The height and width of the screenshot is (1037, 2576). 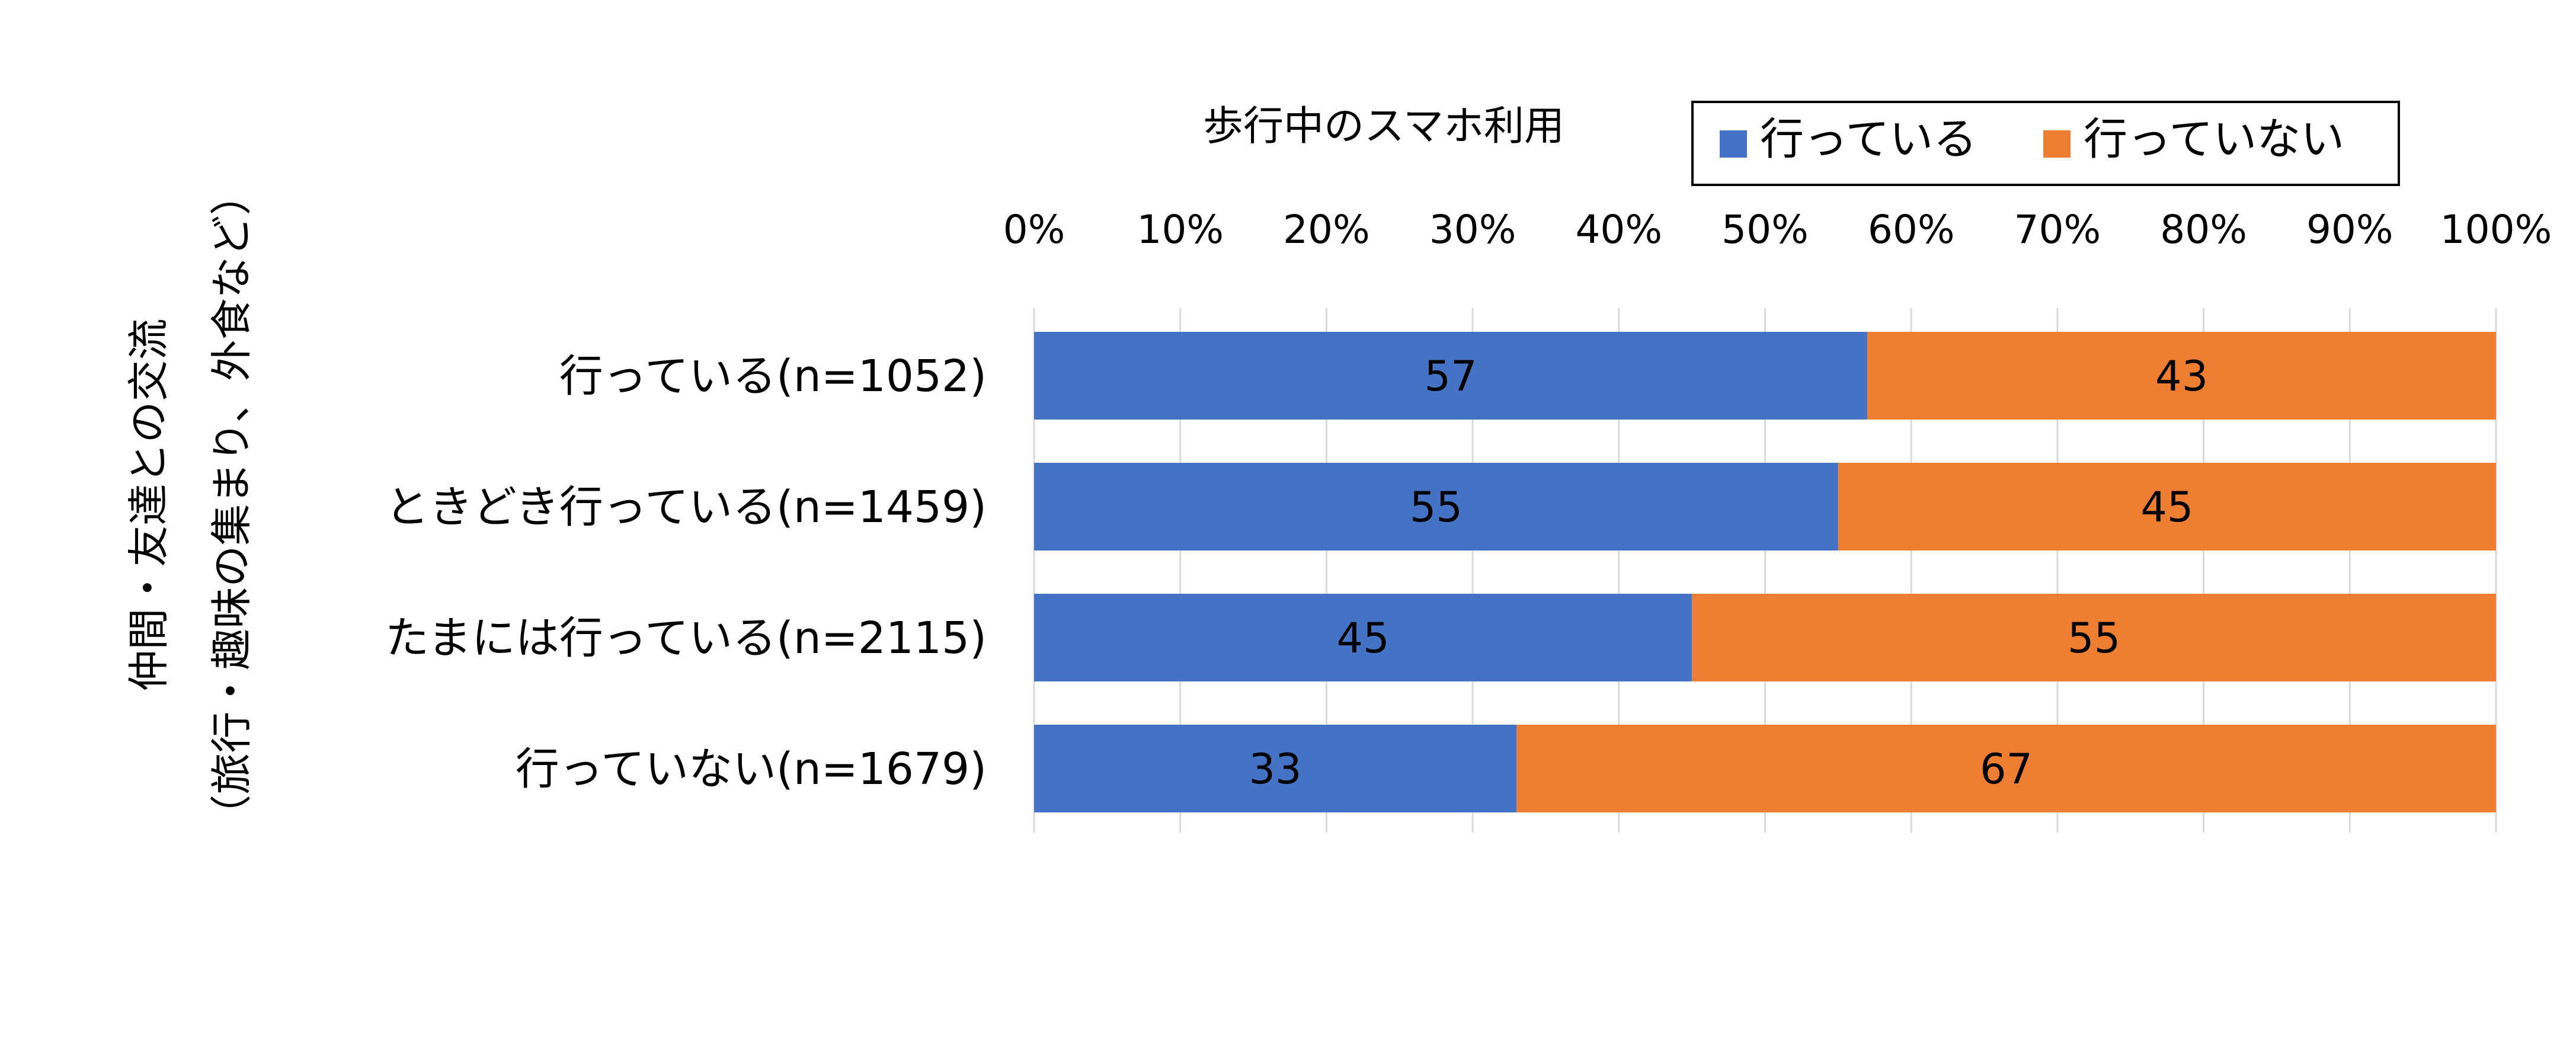 What do you see at coordinates (190, 505) in the screenshot?
I see `y-axis-title: 仲間・友達との交流 （旅行・趣味の集まり、外食など）` at bounding box center [190, 505].